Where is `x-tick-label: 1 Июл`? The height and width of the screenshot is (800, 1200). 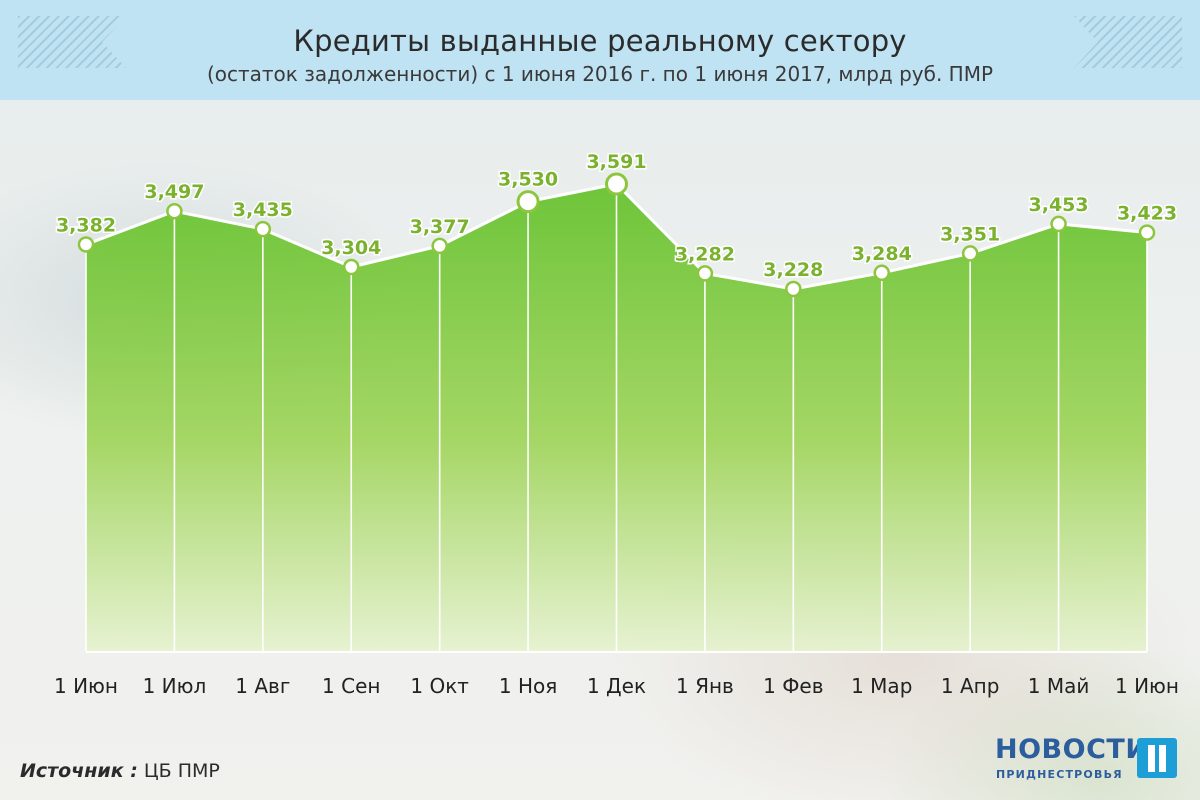 x-tick-label: 1 Июл is located at coordinates (175, 686).